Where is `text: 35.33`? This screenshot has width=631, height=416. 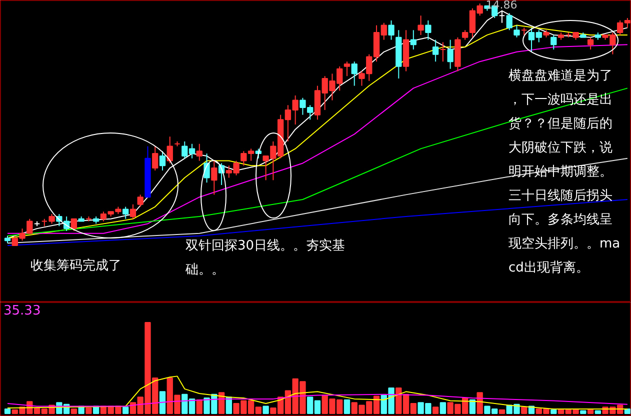
text: 35.33 is located at coordinates (22, 311).